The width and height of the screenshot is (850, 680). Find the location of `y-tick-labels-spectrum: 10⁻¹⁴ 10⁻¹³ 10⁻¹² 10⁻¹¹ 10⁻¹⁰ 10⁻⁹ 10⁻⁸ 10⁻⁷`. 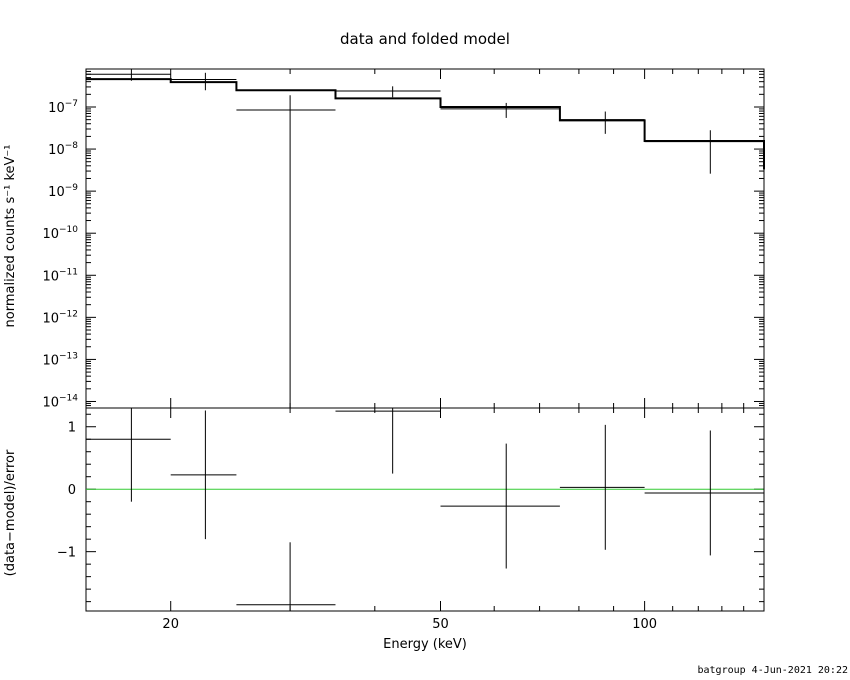

y-tick-labels-spectrum: 10⁻¹⁴ 10⁻¹³ 10⁻¹² 10⁻¹¹ 10⁻¹⁰ 10⁻⁹ 10⁻⁸ 10⁻⁷ is located at coordinates (60, 254).